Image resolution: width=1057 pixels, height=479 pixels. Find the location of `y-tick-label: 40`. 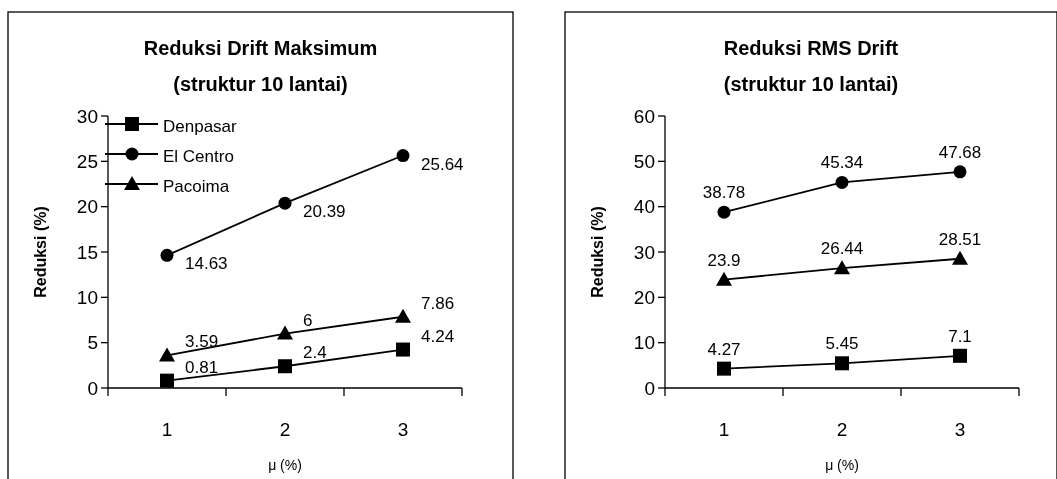

y-tick-label: 40 is located at coordinates (644, 207).